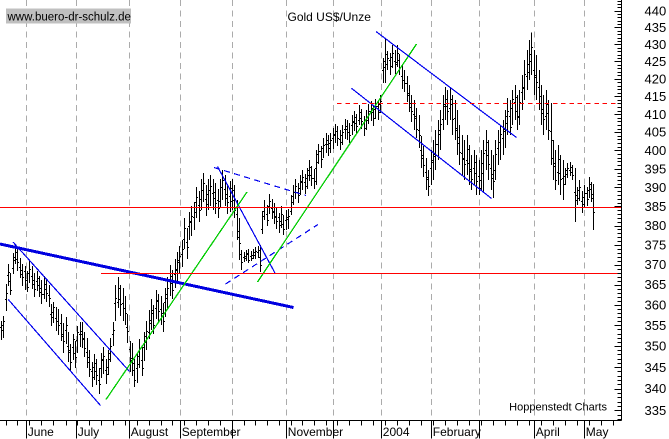 This screenshot has height=439, width=669. What do you see at coordinates (656, 264) in the screenshot?
I see `svg-text: 370` at bounding box center [656, 264].